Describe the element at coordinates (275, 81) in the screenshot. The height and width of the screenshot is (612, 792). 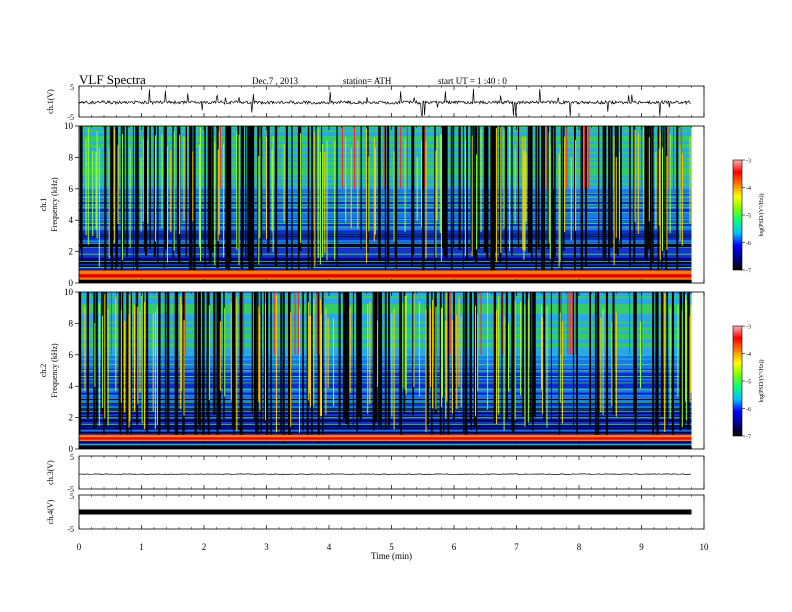
I see `date-label: Dec.7 , 2013` at that location.